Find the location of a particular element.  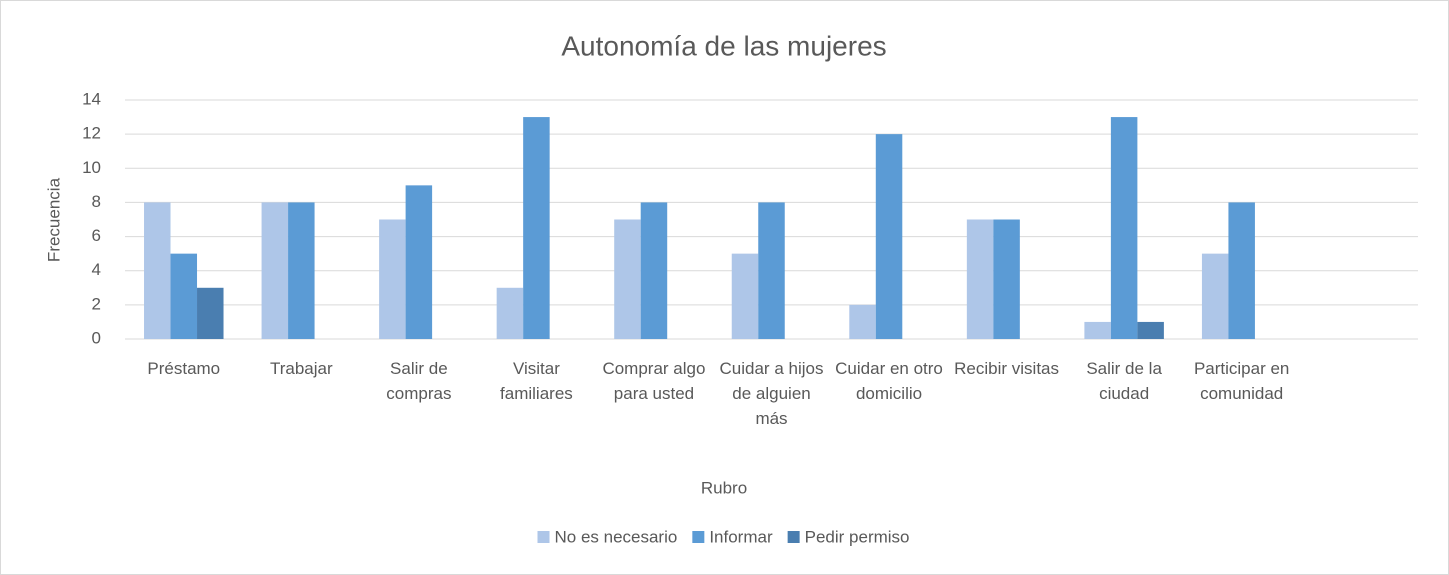

y-tick-label: 14 is located at coordinates (91, 98).